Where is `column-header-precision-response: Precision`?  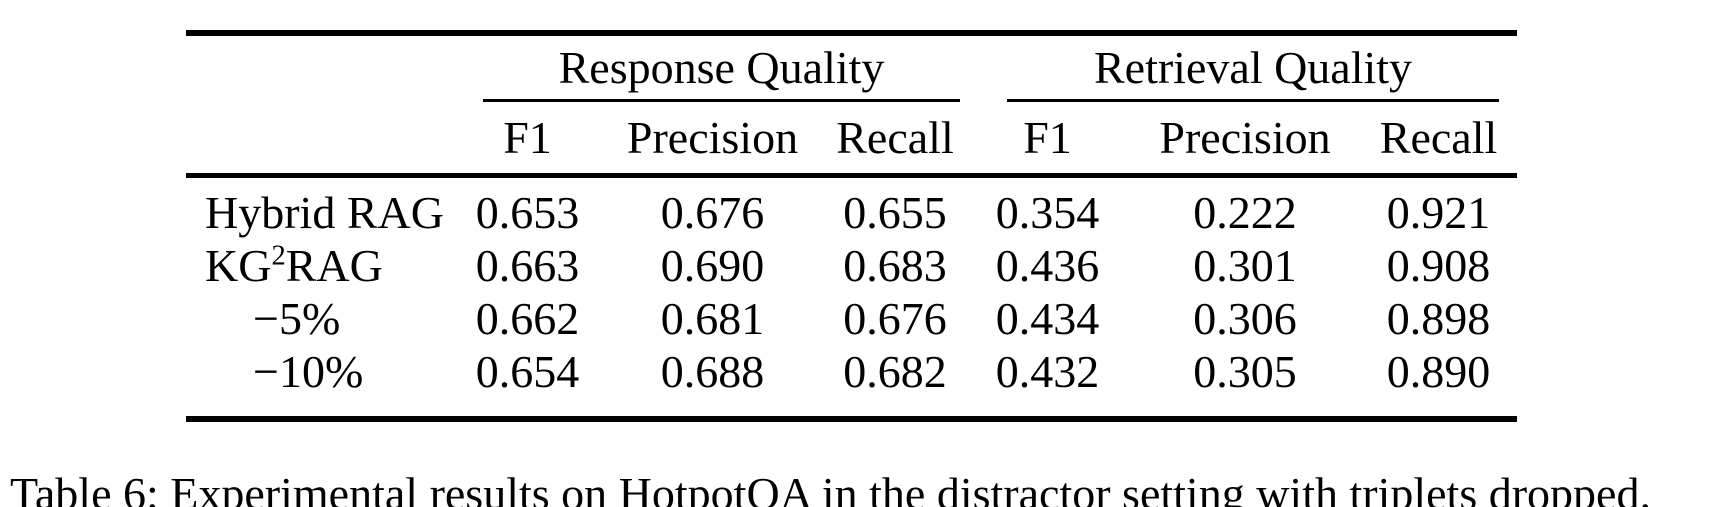 column-header-precision-response: Precision is located at coordinates (712, 140).